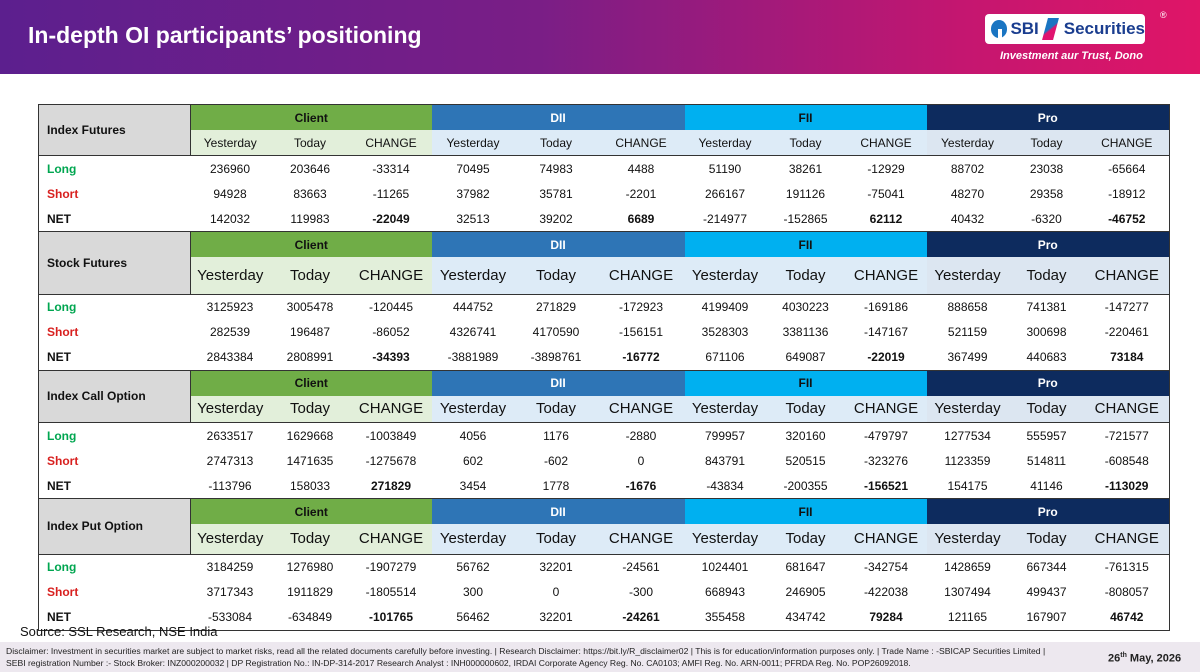 This screenshot has width=1200, height=672. Describe the element at coordinates (886, 193) in the screenshot. I see `cell-fii-short: -75041` at that location.